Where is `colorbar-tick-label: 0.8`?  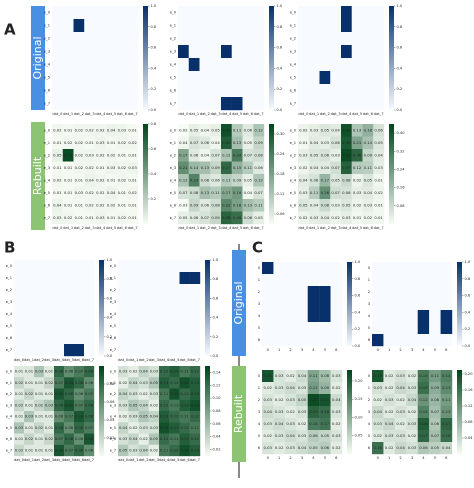
colorbar-tick-label: 0.8 is located at coordinates (468, 279).